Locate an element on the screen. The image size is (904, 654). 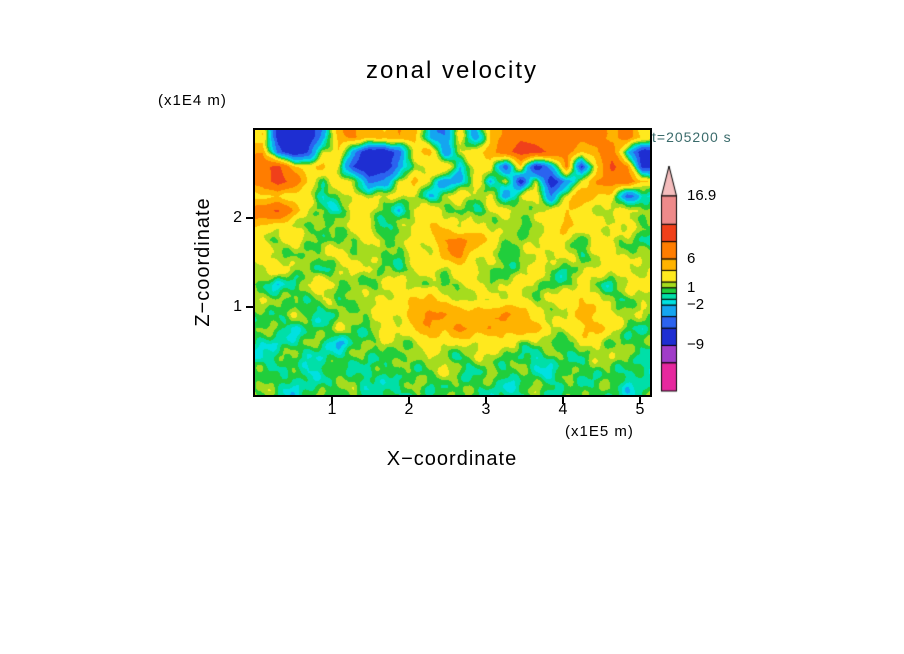
time-label: t=205200 s is located at coordinates (692, 137).